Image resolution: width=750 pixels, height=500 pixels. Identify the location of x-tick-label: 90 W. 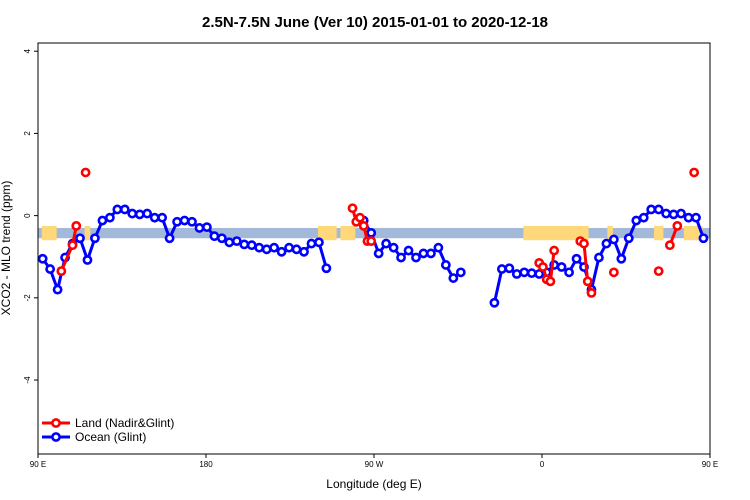
(374, 464).